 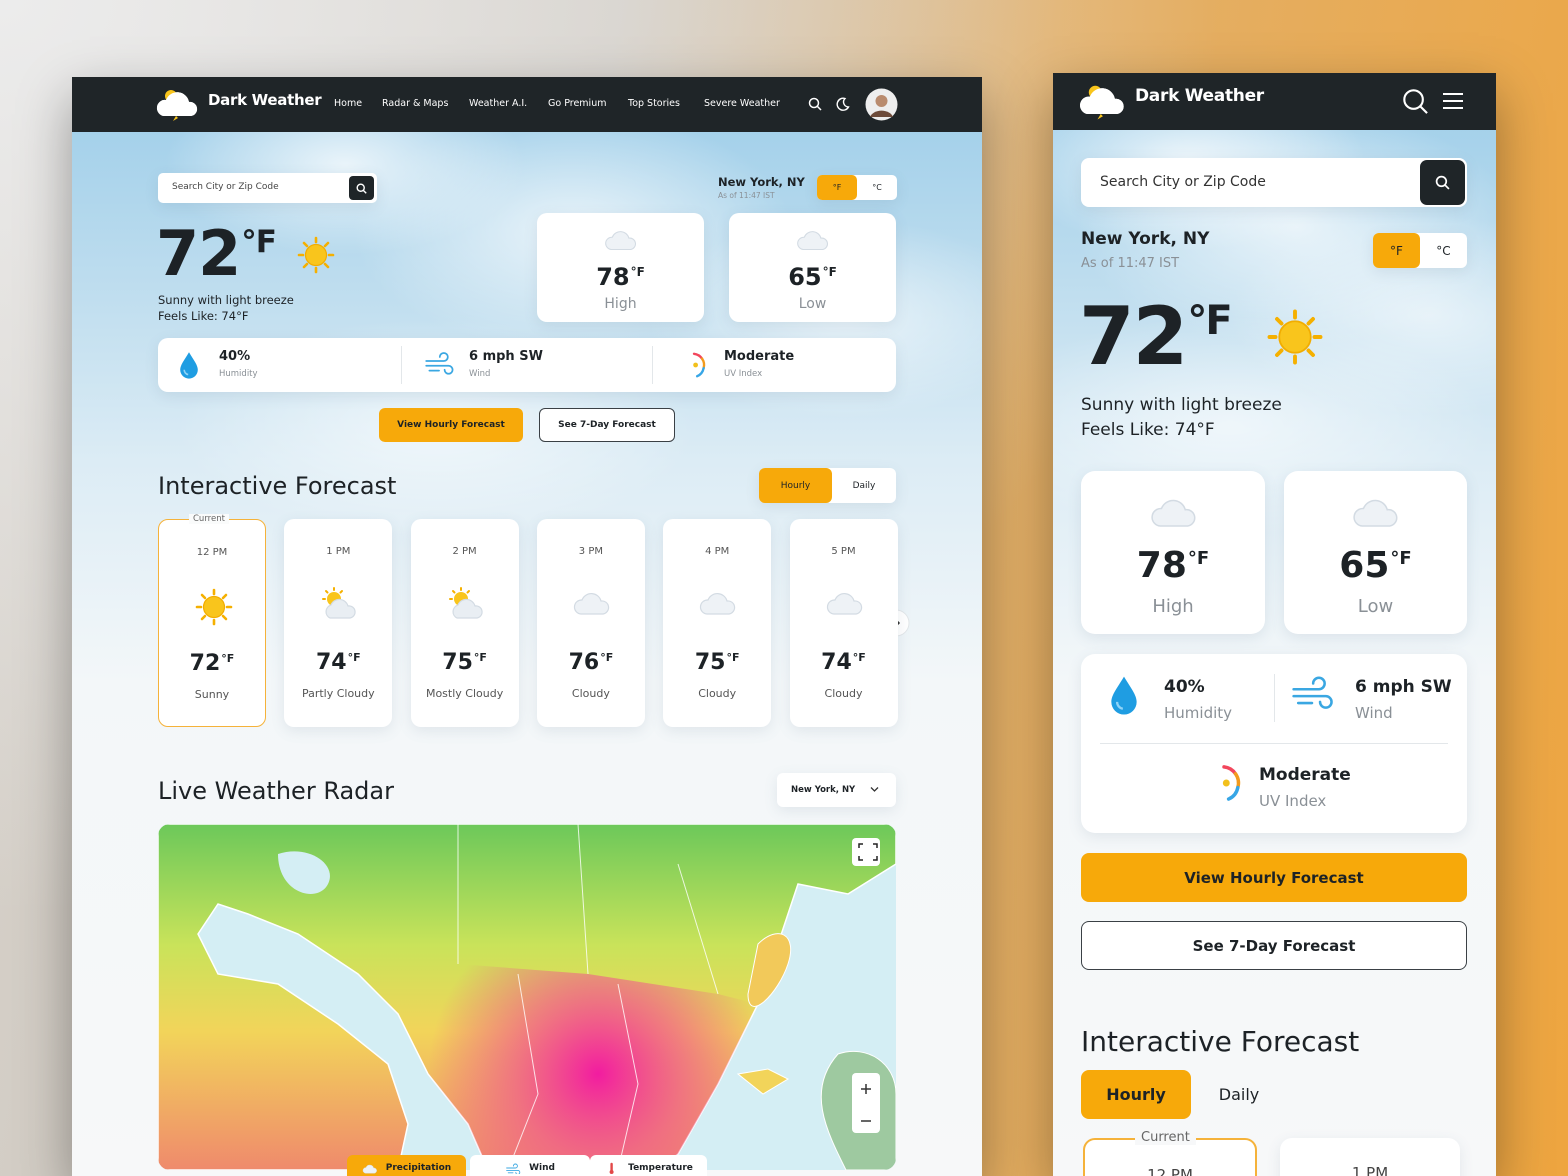 What do you see at coordinates (1184, 687) in the screenshot?
I see `stat-value: 40%` at bounding box center [1184, 687].